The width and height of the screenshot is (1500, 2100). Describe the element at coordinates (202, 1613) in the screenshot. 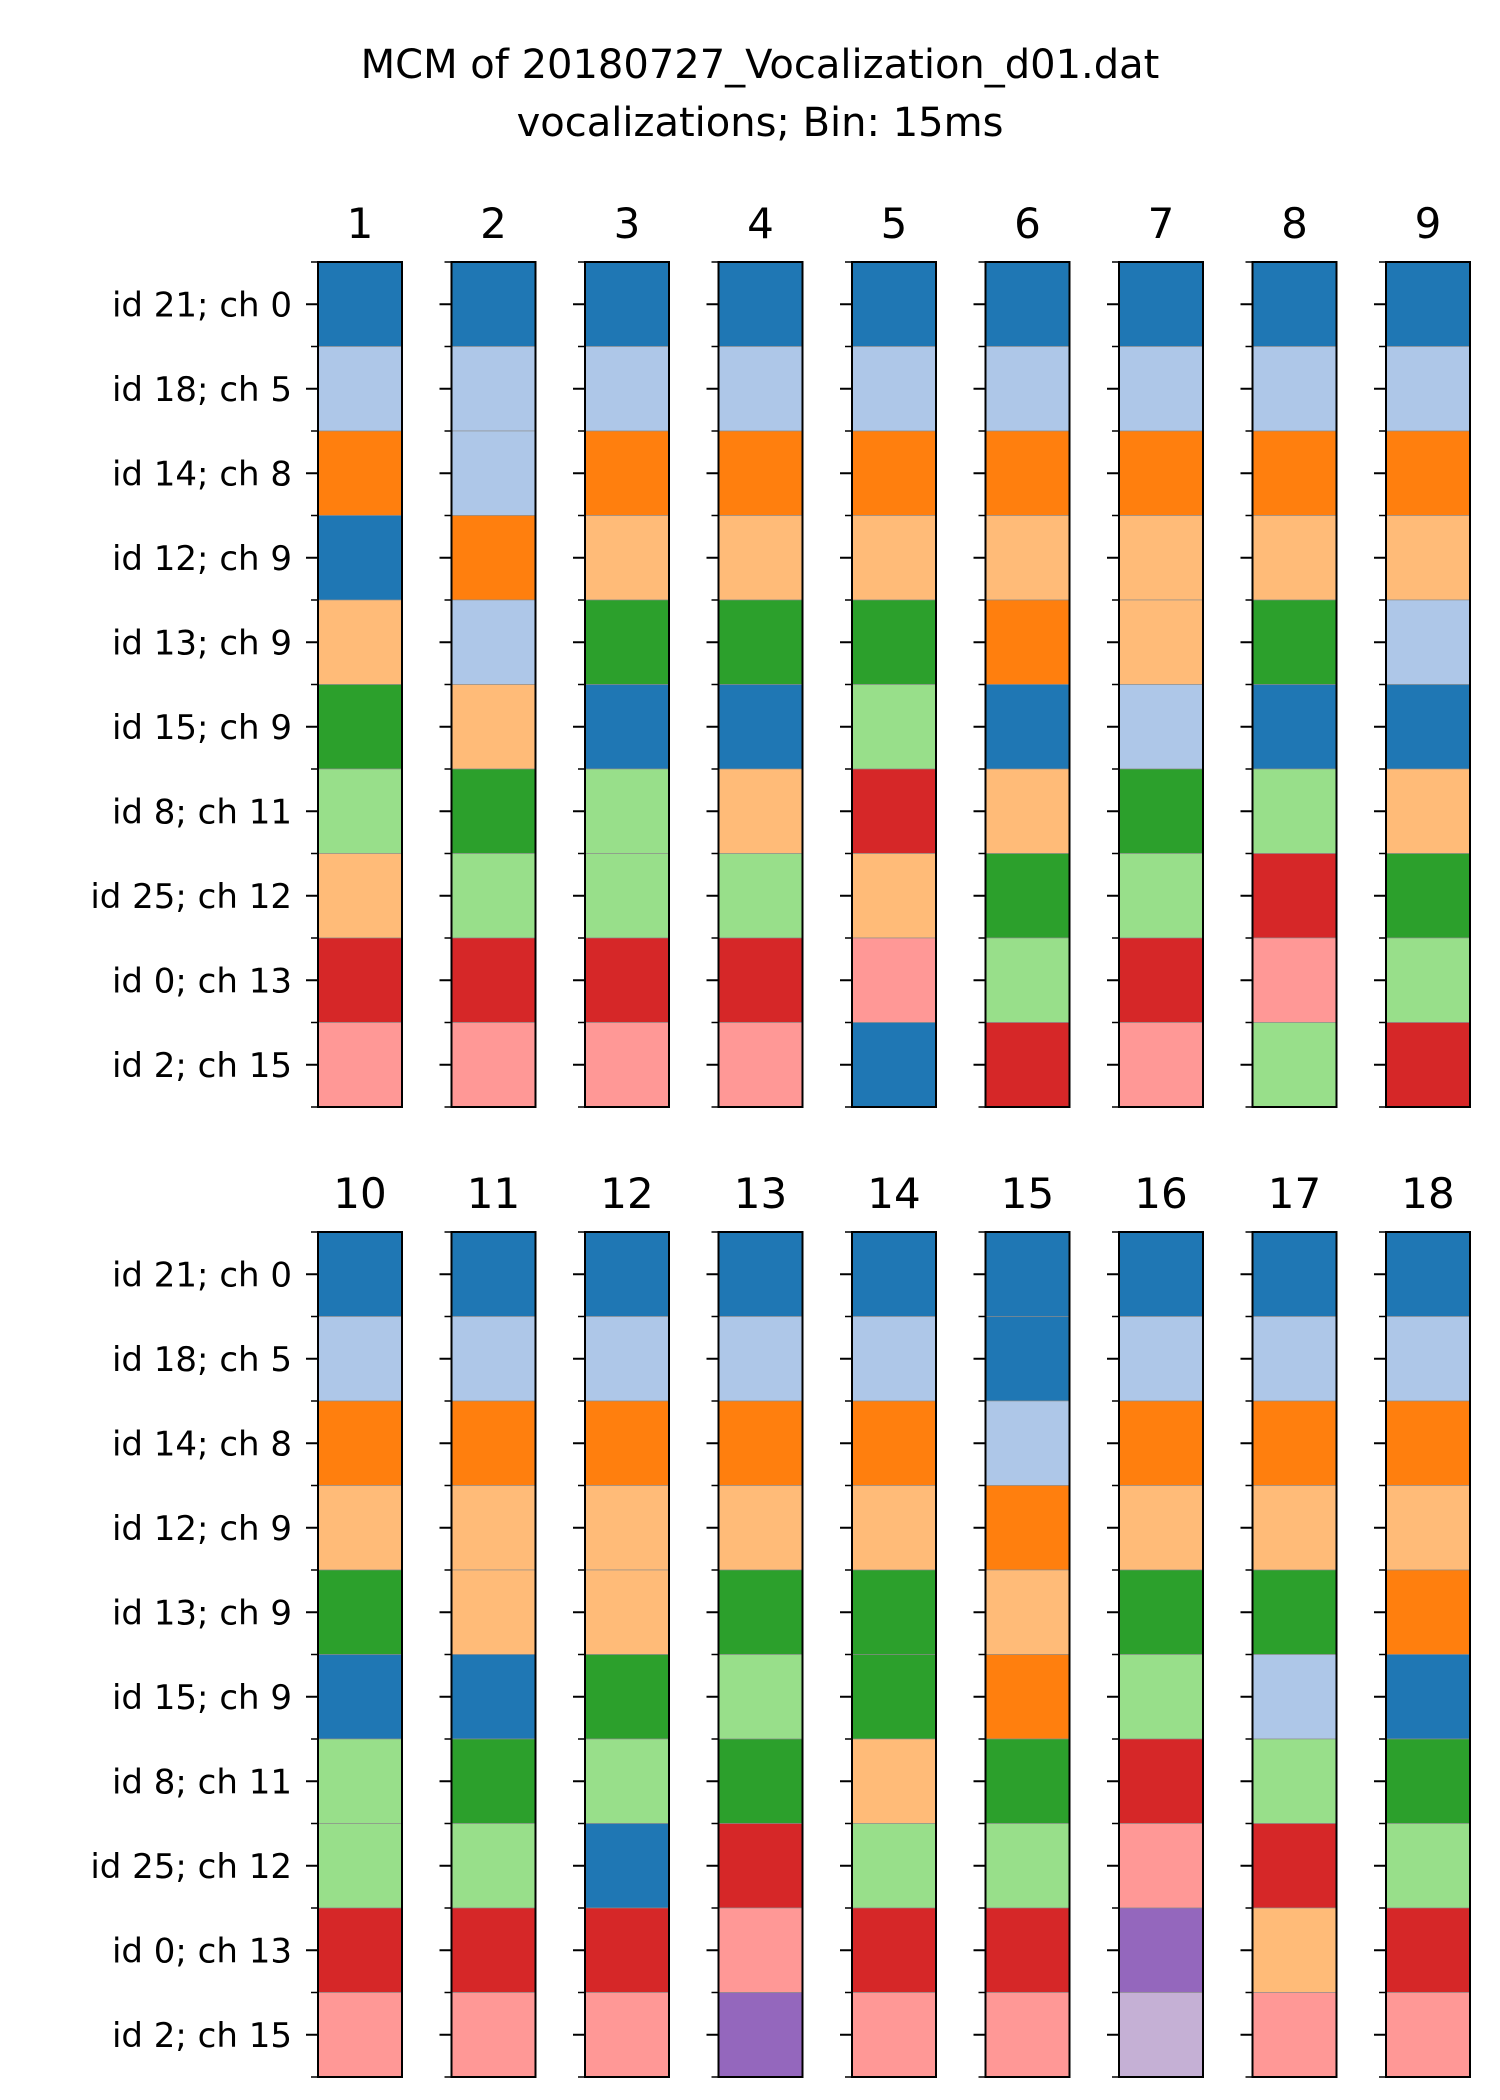

I see `row-label: id 13; ch 9` at that location.